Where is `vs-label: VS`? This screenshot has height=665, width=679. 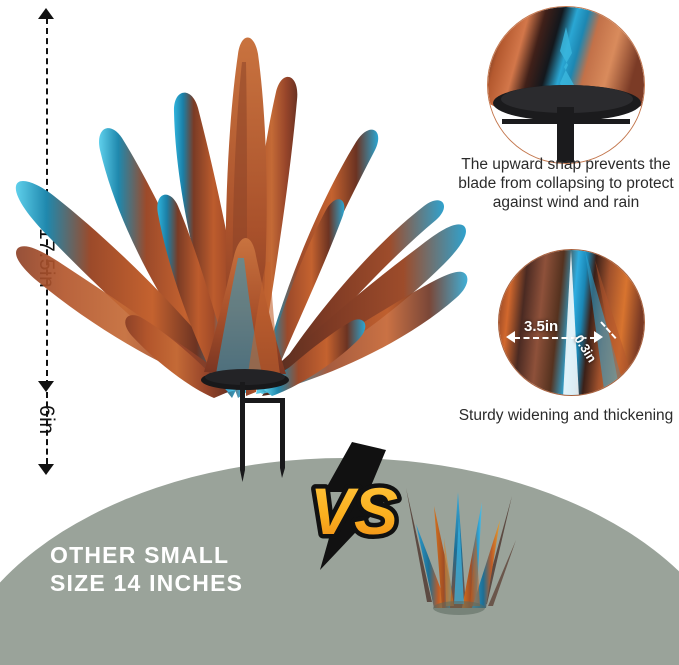
vs-label: VS is located at coordinates (354, 511).